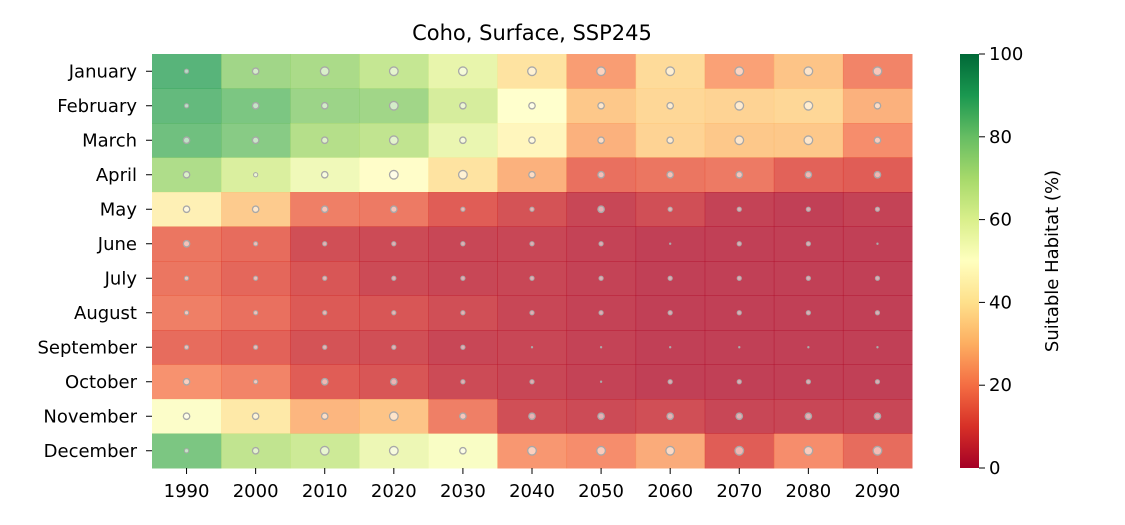 This screenshot has width=1125, height=525. What do you see at coordinates (808, 491) in the screenshot?
I see `x-tick-label: 2080` at bounding box center [808, 491].